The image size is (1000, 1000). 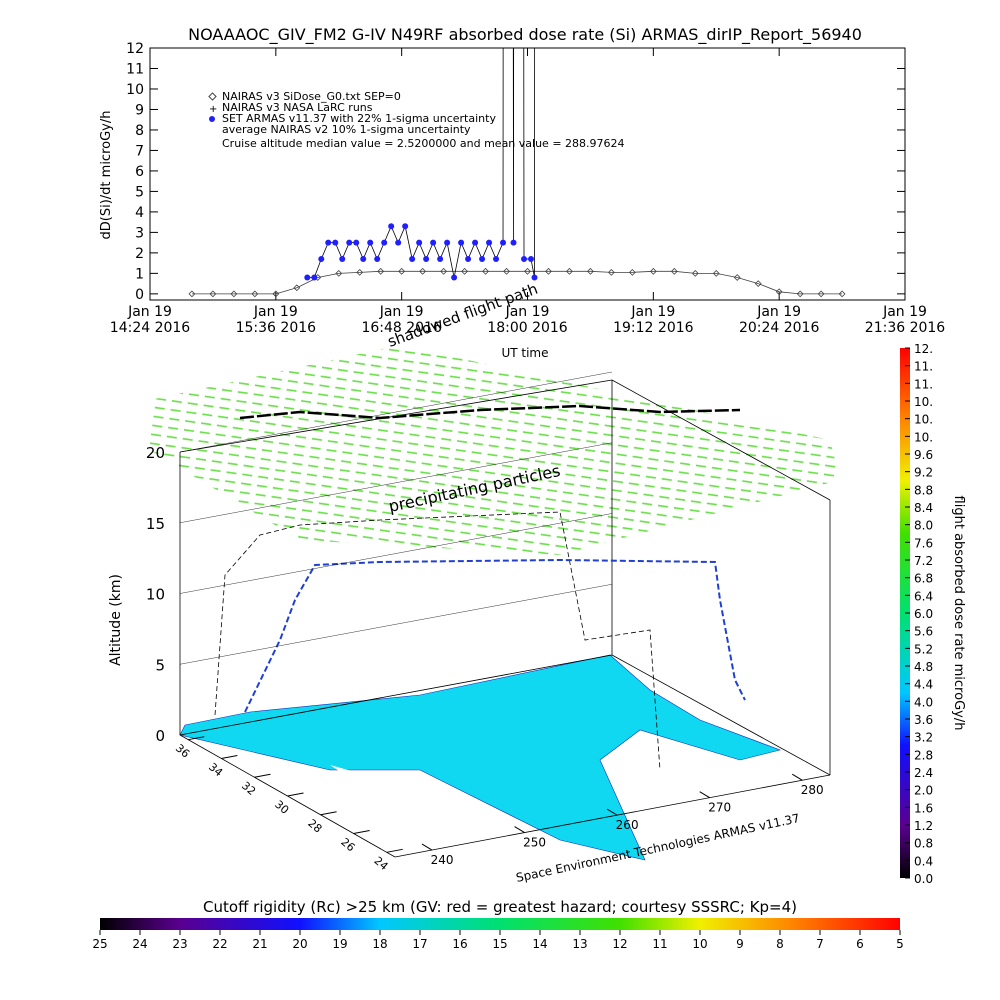 I want to click on map-floor, so click(x=480, y=757).